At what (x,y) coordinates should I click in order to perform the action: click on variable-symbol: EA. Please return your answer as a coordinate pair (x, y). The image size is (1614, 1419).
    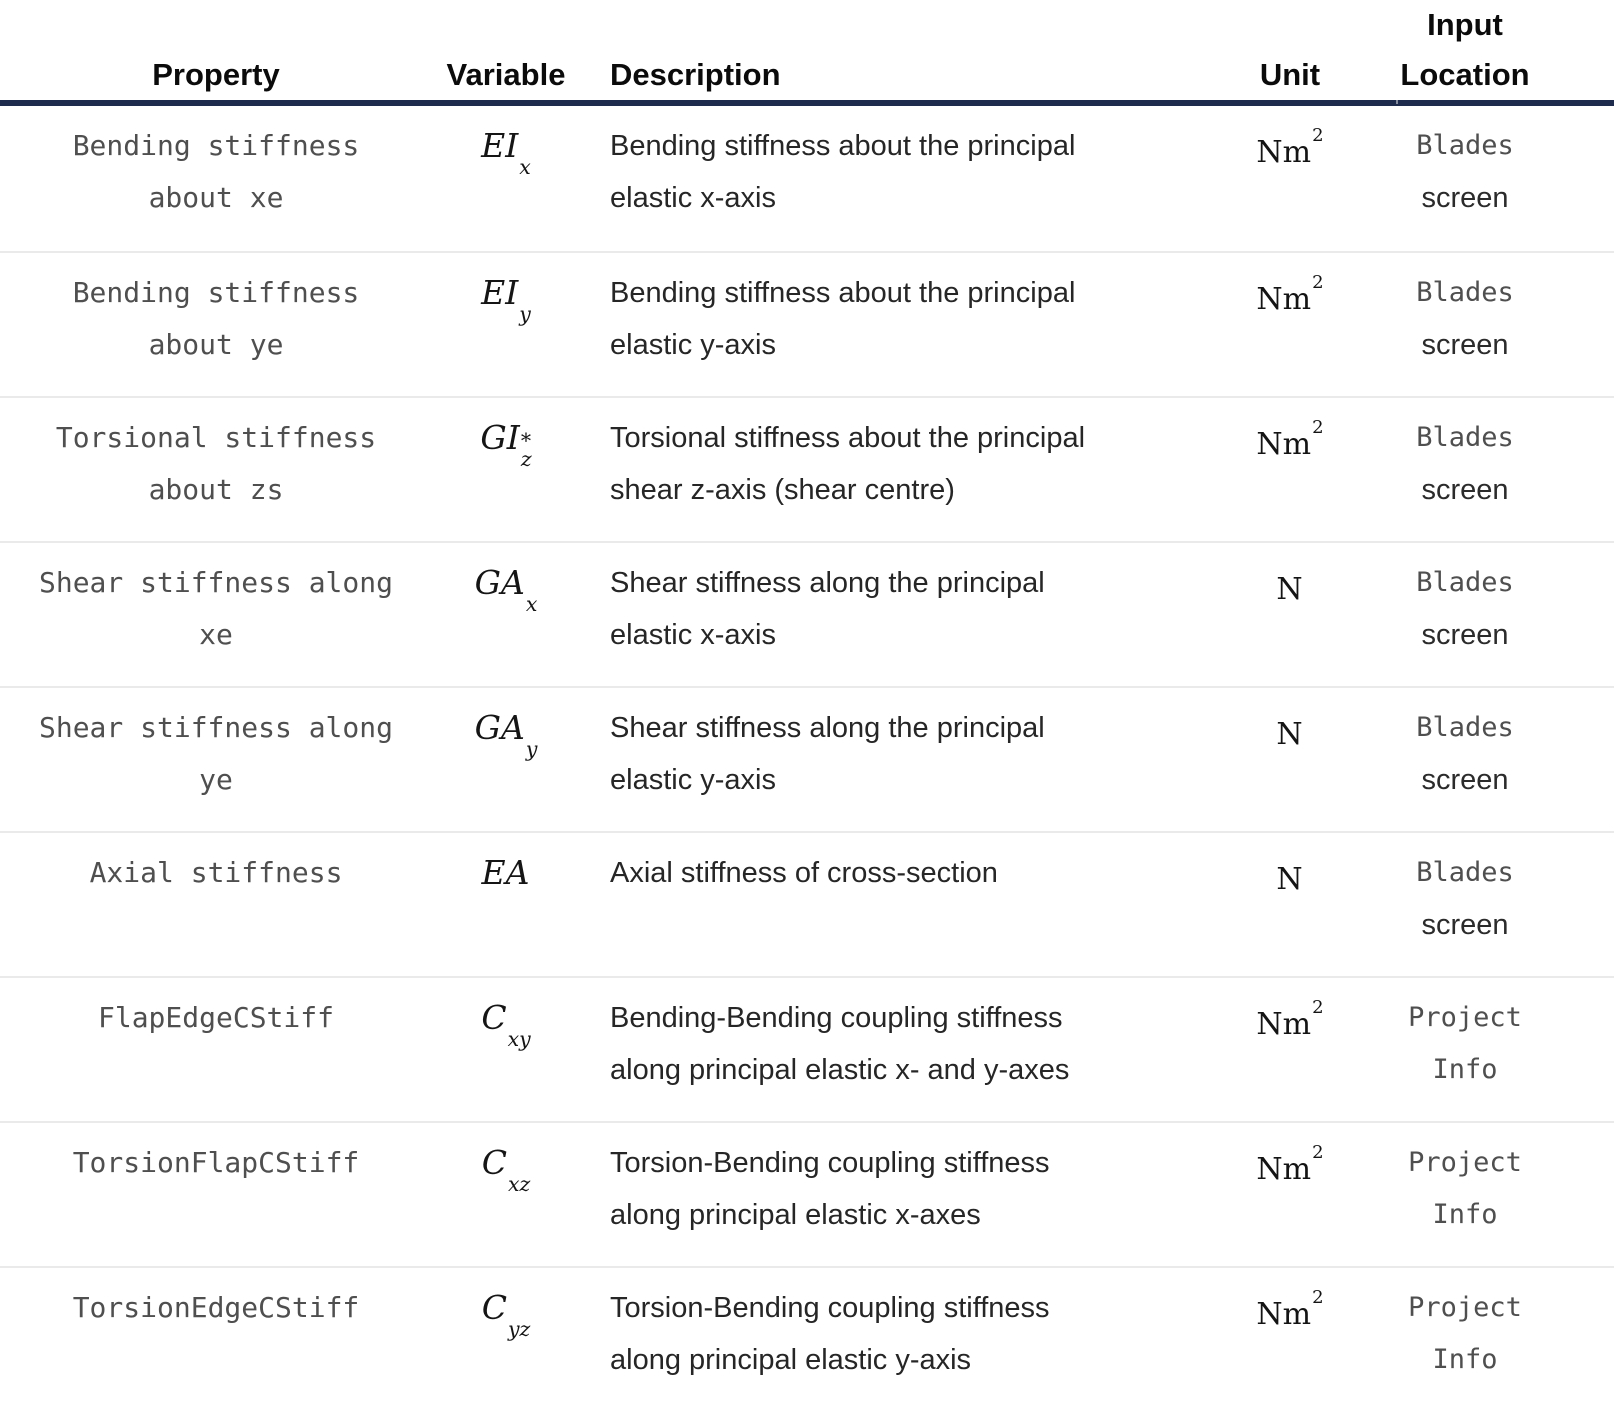
    Looking at the image, I should click on (506, 872).